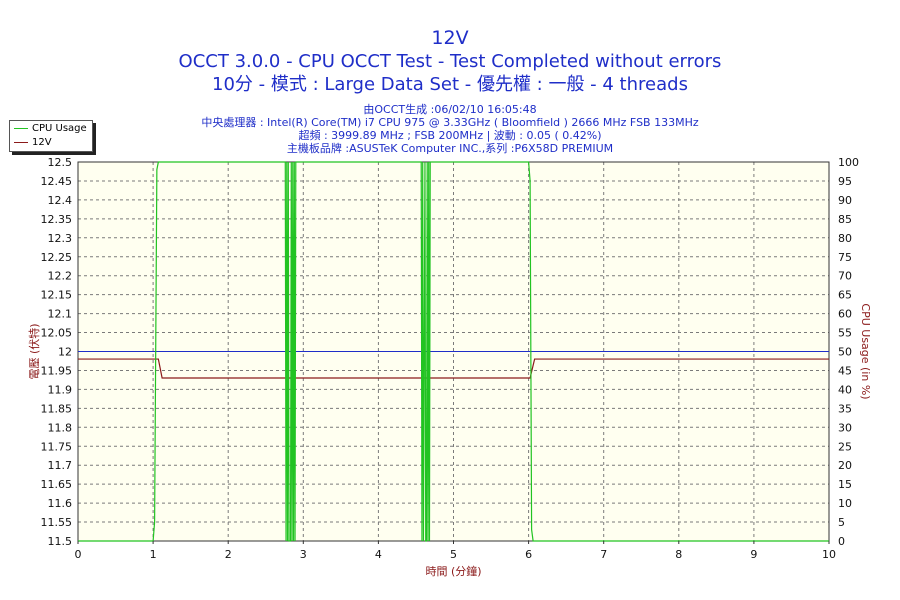 The width and height of the screenshot is (900, 600). What do you see at coordinates (845, 465) in the screenshot?
I see `y-right-tick-label: 20` at bounding box center [845, 465].